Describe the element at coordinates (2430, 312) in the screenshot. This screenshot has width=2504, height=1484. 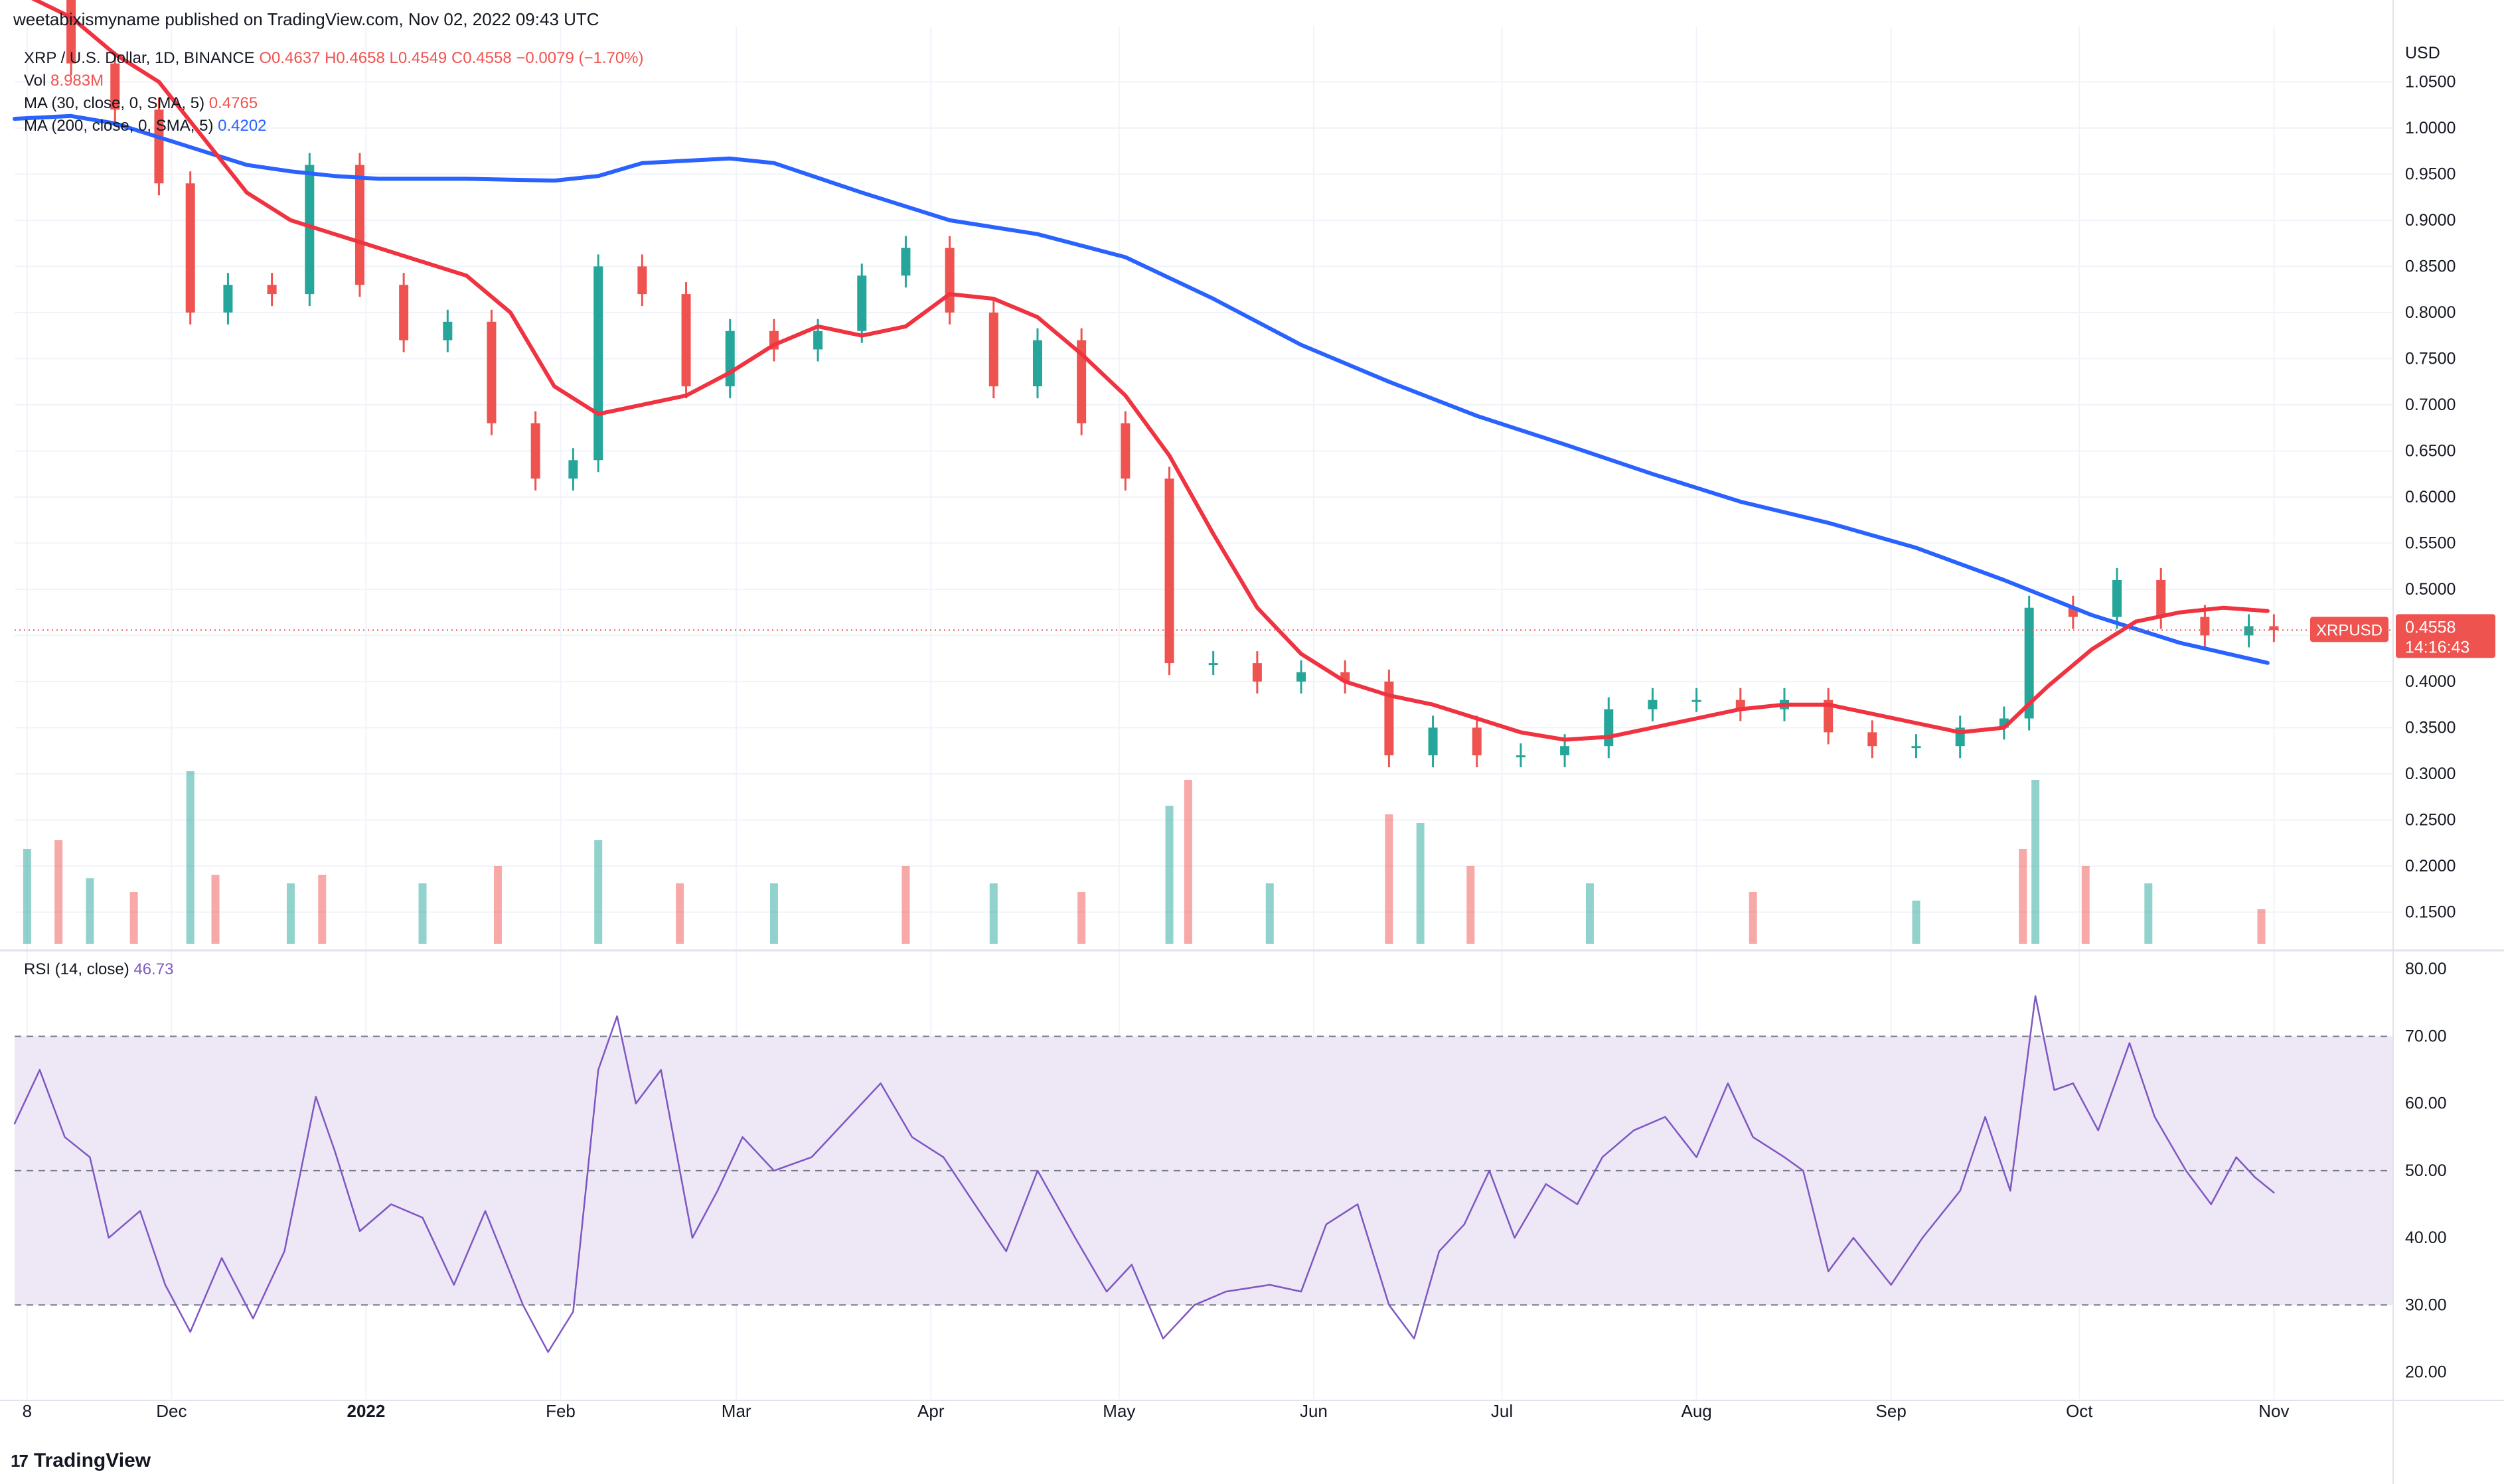
I see `price-axis-tick-label: 0.8000` at that location.